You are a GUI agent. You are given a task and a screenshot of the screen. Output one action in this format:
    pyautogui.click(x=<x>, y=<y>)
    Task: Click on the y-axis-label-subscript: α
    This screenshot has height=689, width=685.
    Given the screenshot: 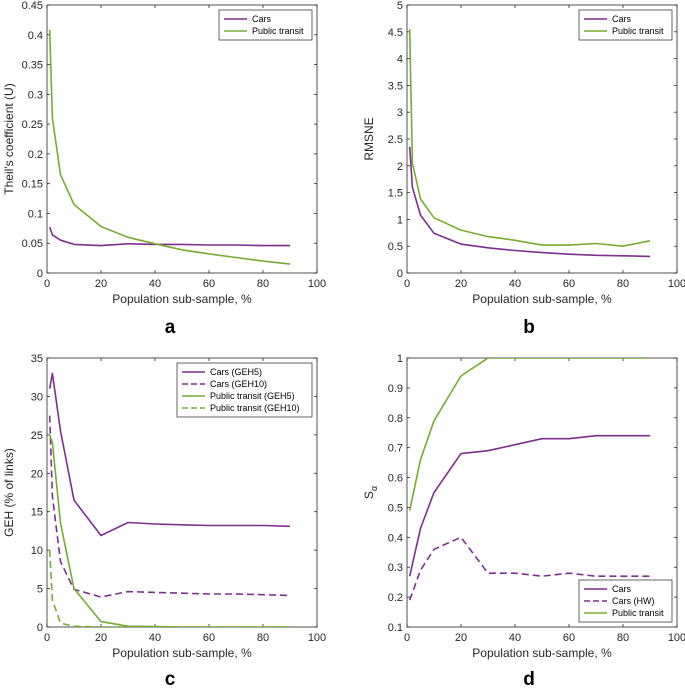 What is the action you would take?
    pyautogui.click(x=374, y=488)
    